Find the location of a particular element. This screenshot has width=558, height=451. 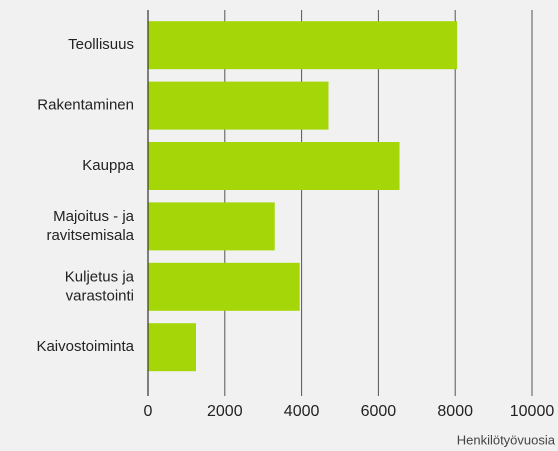

y-tick-label-line: Kauppa is located at coordinates (108, 165).